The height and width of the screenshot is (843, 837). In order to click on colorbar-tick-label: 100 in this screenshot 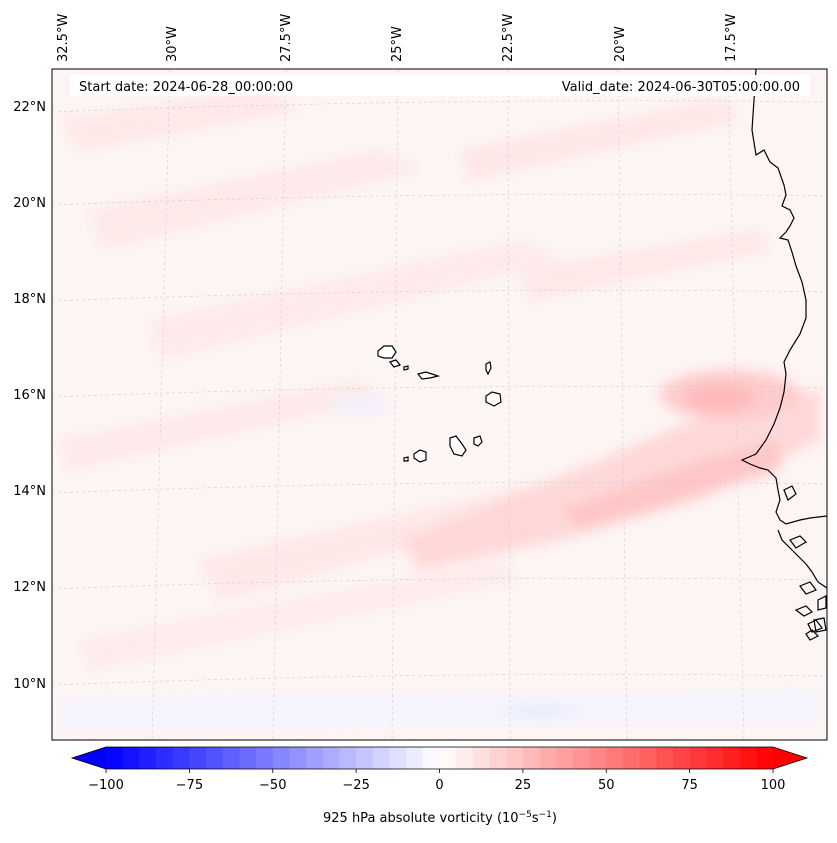, I will do `click(773, 785)`.